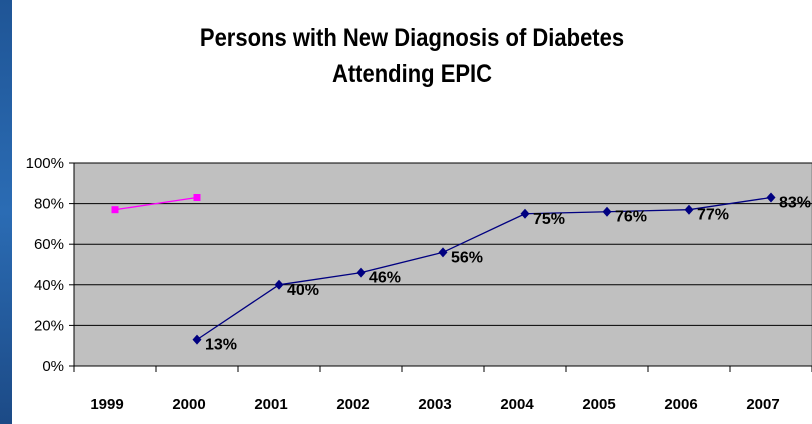 The width and height of the screenshot is (812, 424). What do you see at coordinates (412, 74) in the screenshot?
I see `chart-title-line-2: Attending EPIC` at bounding box center [412, 74].